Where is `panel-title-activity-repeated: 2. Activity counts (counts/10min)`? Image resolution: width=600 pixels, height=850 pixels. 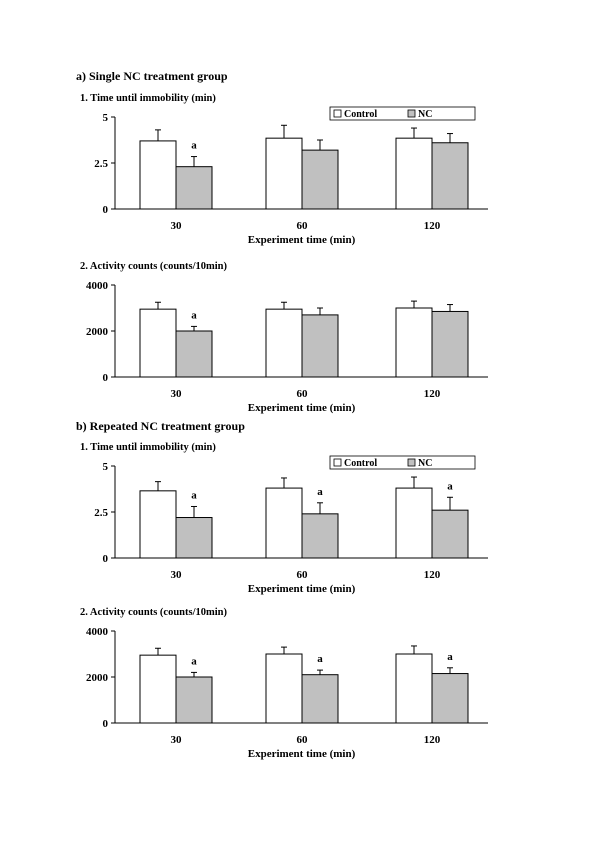
panel-title-activity-repeated: 2. Activity counts (counts/10min) is located at coordinates (153, 612).